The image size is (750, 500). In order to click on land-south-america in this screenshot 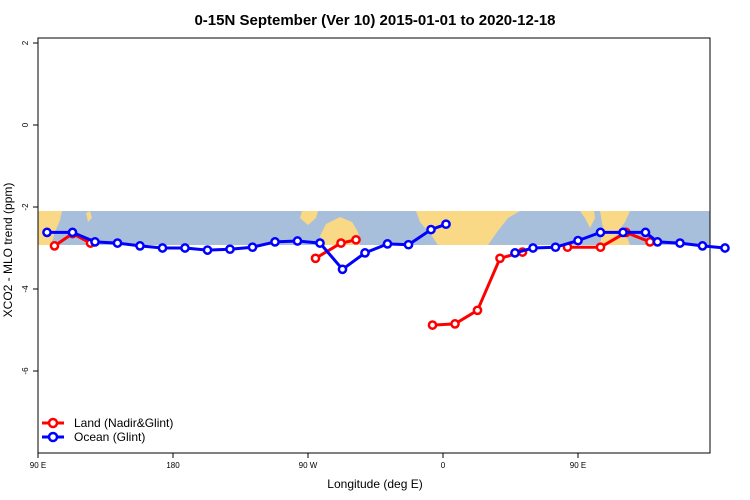, I will do `click(340, 231)`.